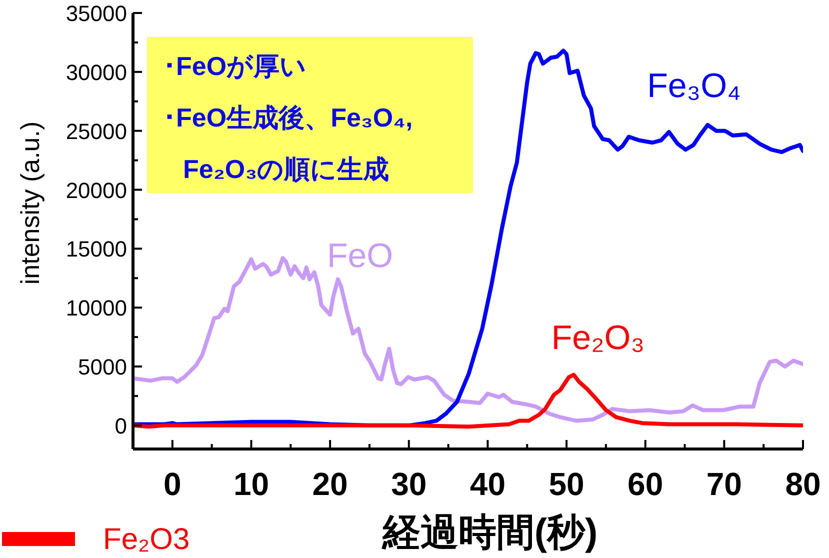 The height and width of the screenshot is (558, 829). What do you see at coordinates (803, 484) in the screenshot?
I see `x-tick-label: 80` at bounding box center [803, 484].